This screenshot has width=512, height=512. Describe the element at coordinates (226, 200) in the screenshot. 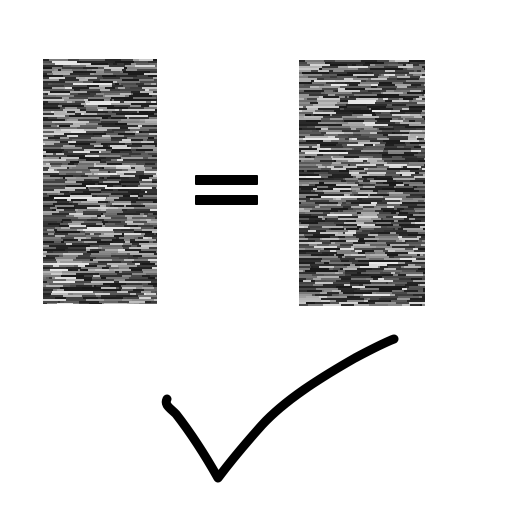

I see `equals-bar-bottom` at that location.